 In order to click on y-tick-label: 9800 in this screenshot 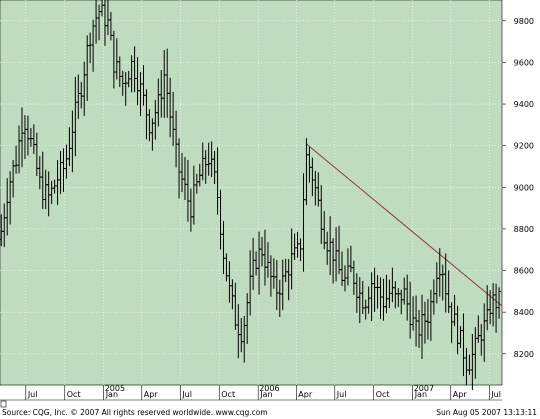, I will do `click(524, 21)`.